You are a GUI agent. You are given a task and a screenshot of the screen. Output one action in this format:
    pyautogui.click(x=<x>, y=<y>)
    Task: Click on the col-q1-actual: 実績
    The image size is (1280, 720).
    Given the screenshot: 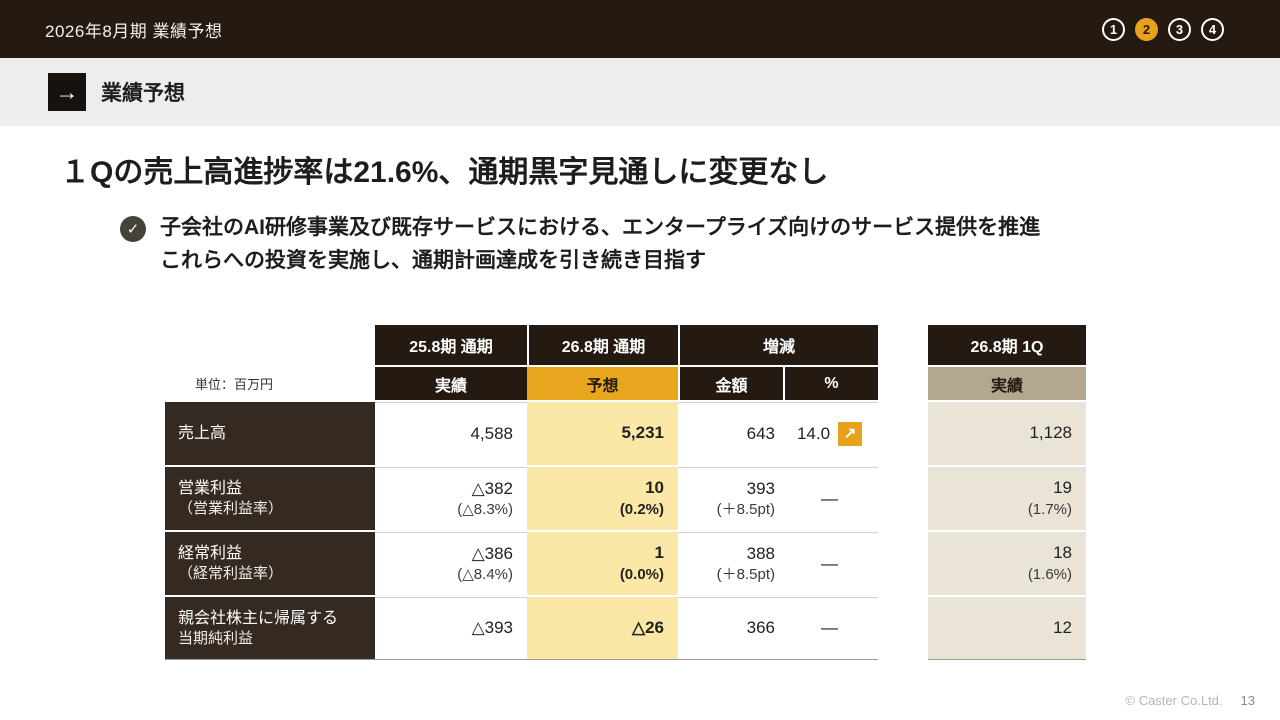 What is the action you would take?
    pyautogui.click(x=1007, y=383)
    